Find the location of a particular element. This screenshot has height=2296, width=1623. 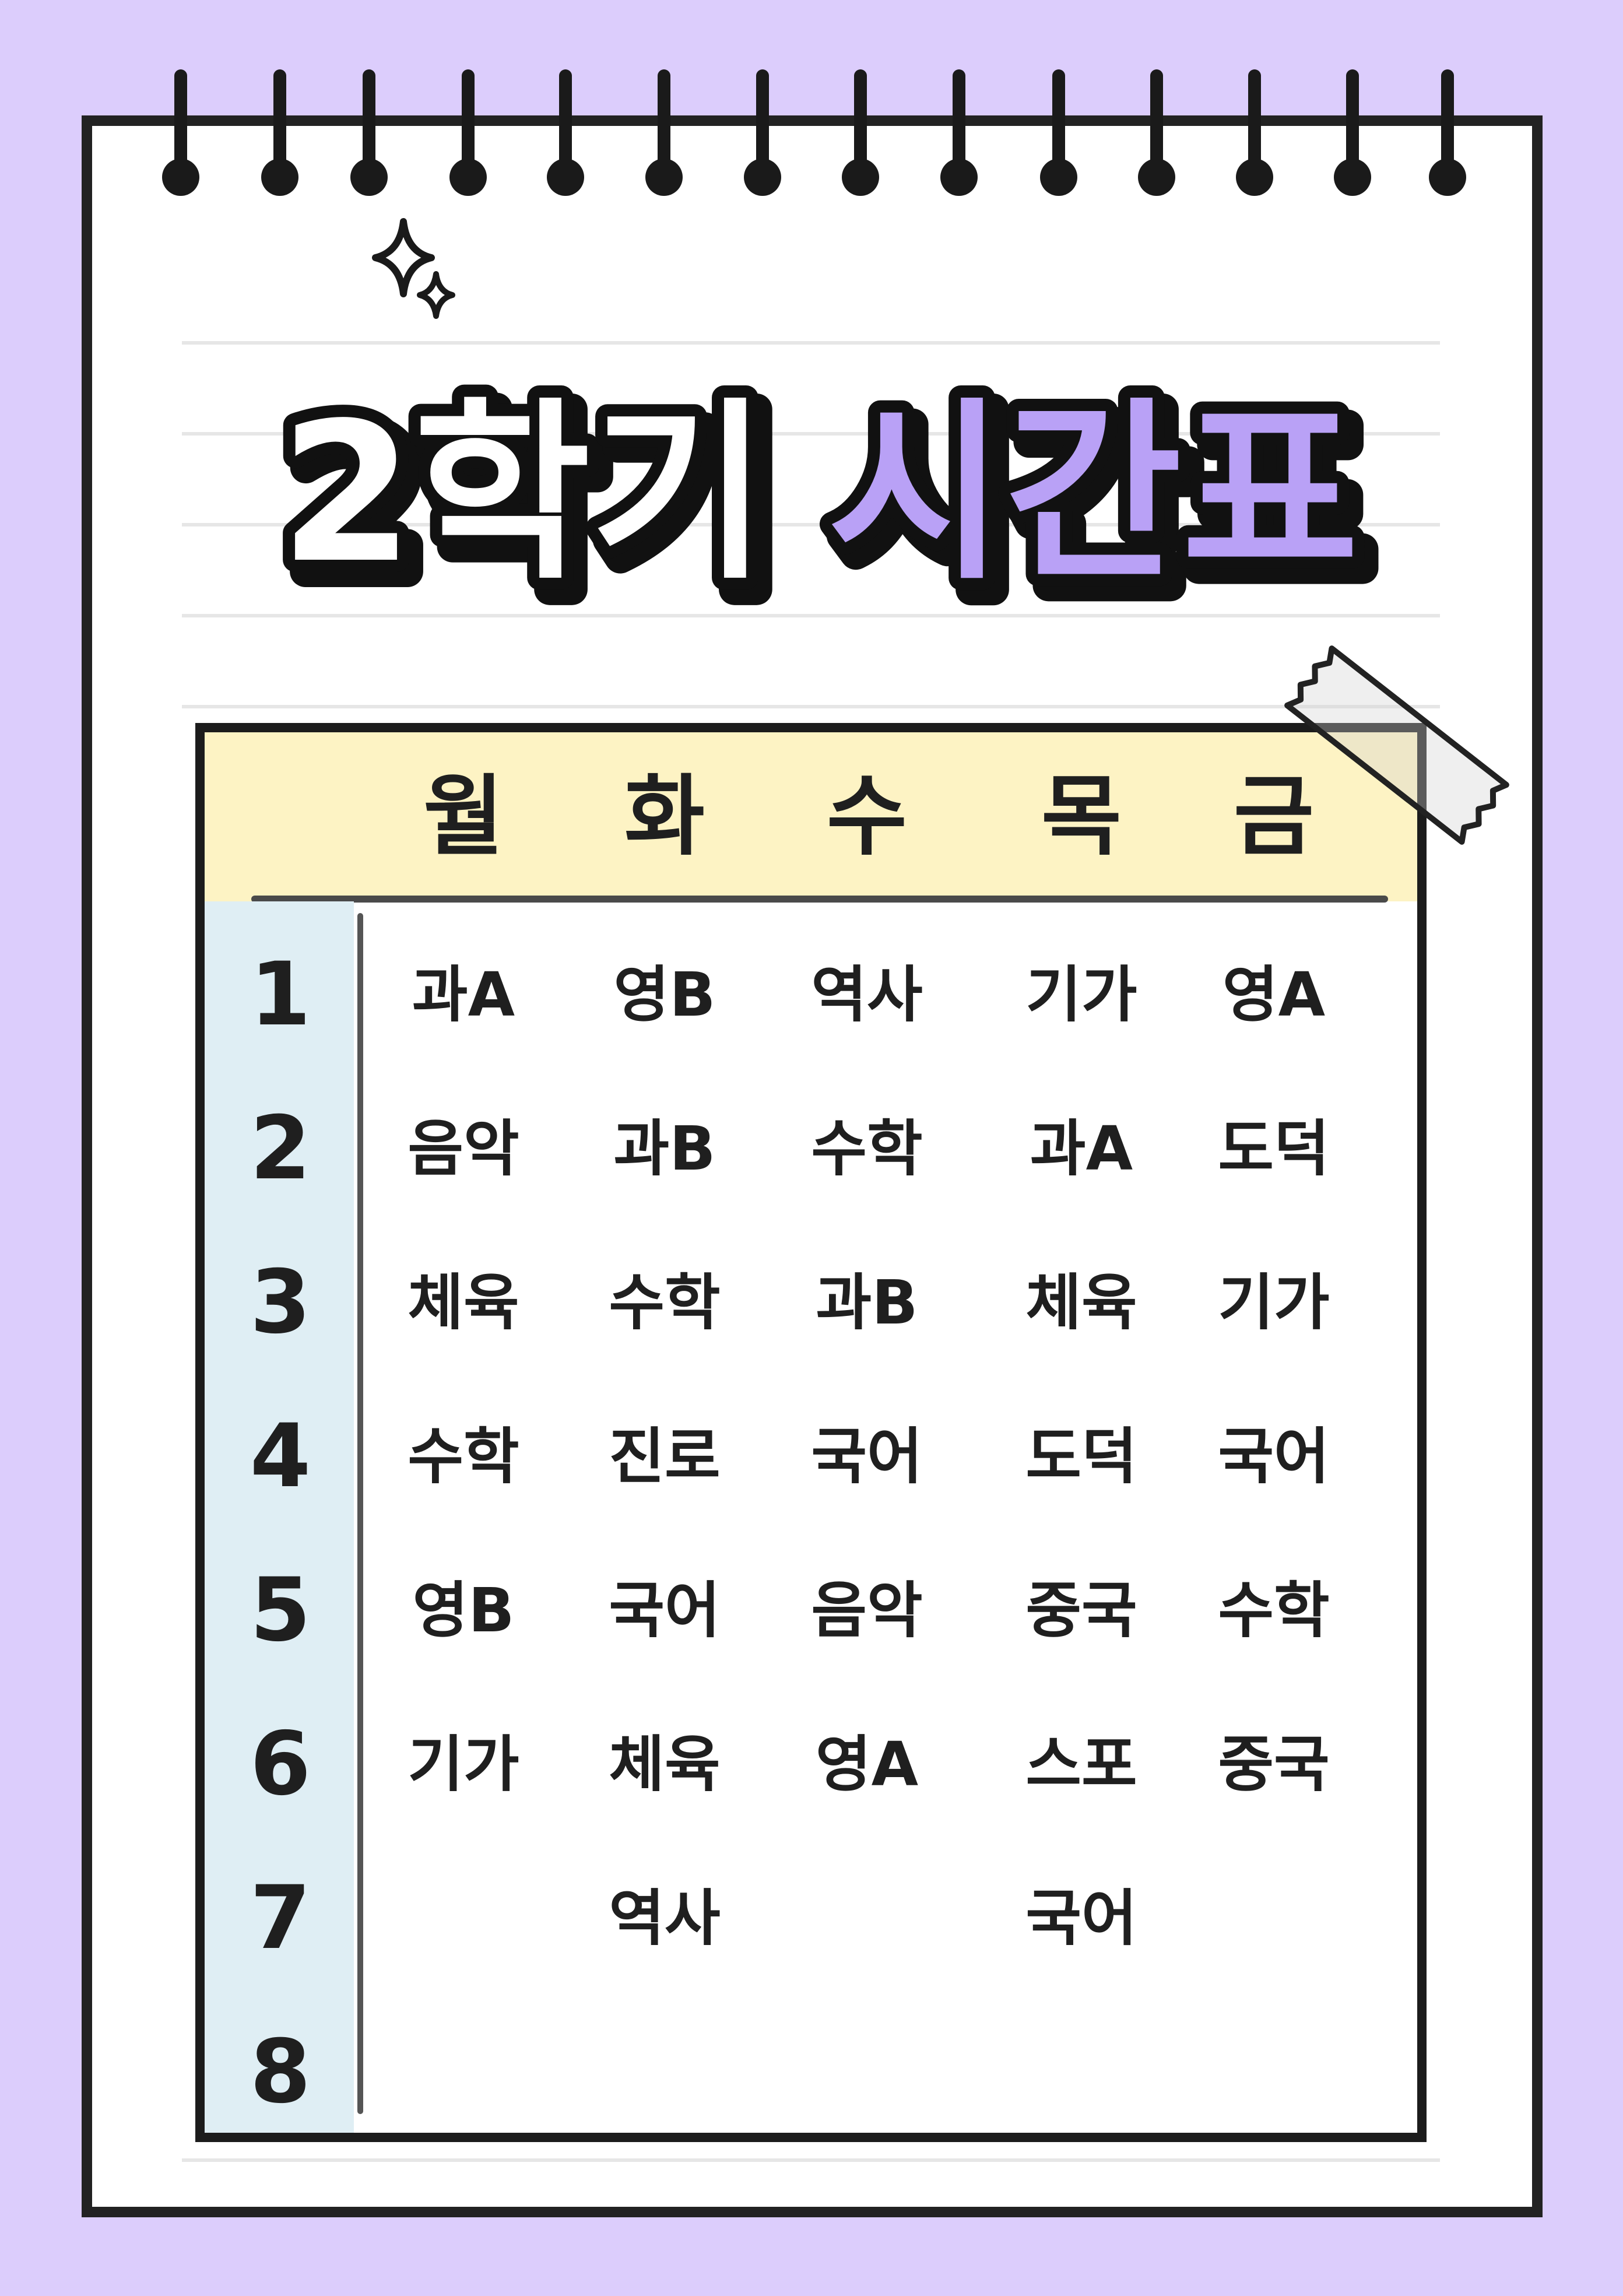

period-label: 5 is located at coordinates (280, 1610).